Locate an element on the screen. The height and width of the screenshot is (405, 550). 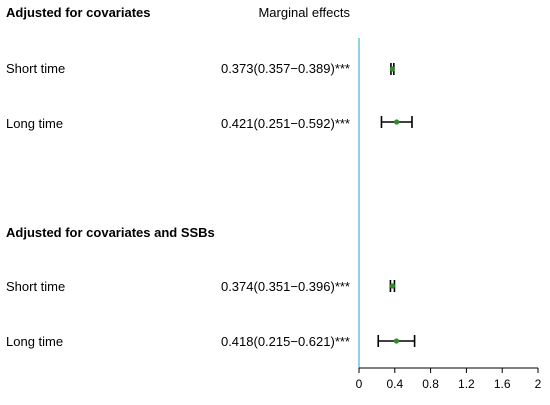
section-title-covariates-ssbs: Adjusted for covariates and SSBs is located at coordinates (110, 232).